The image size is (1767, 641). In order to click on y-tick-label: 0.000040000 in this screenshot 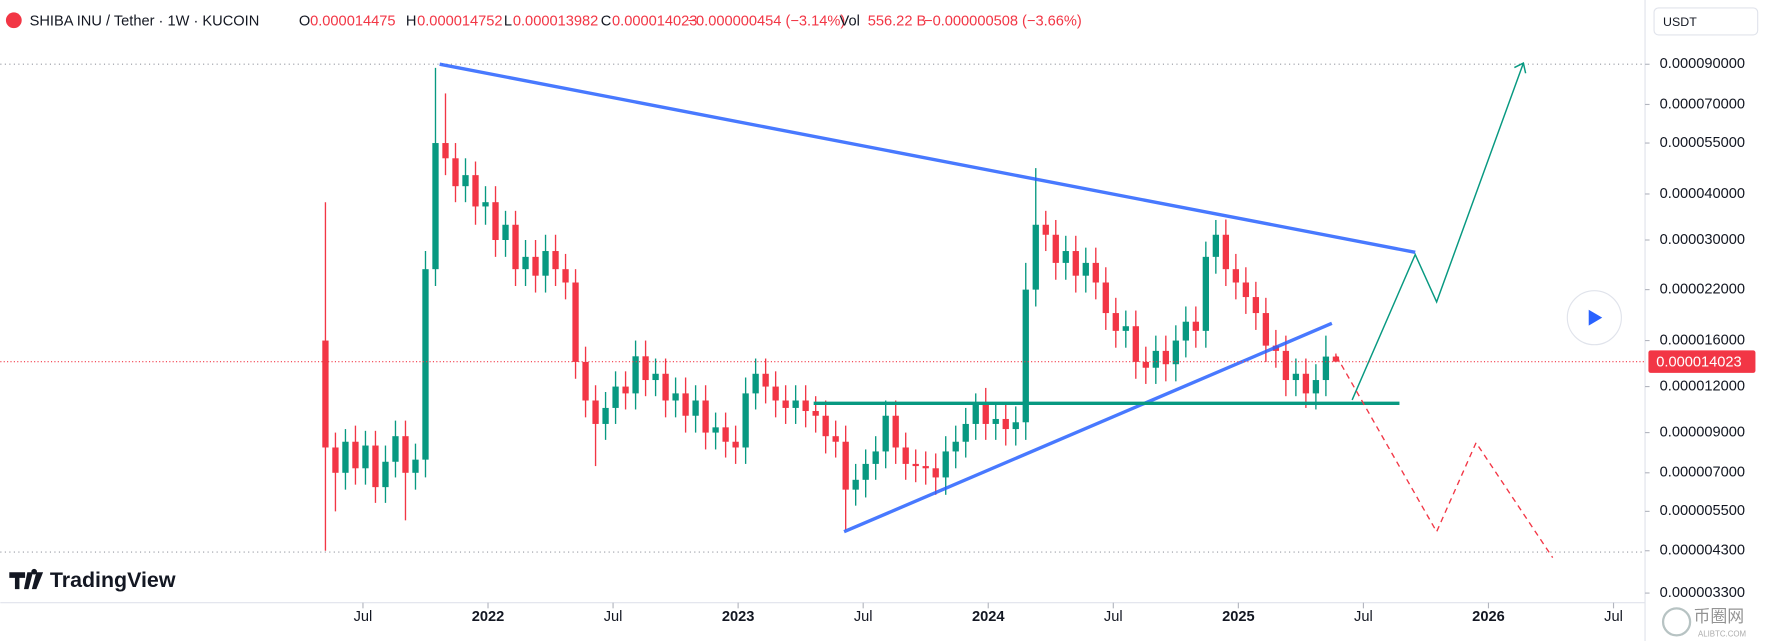, I will do `click(1702, 194)`.